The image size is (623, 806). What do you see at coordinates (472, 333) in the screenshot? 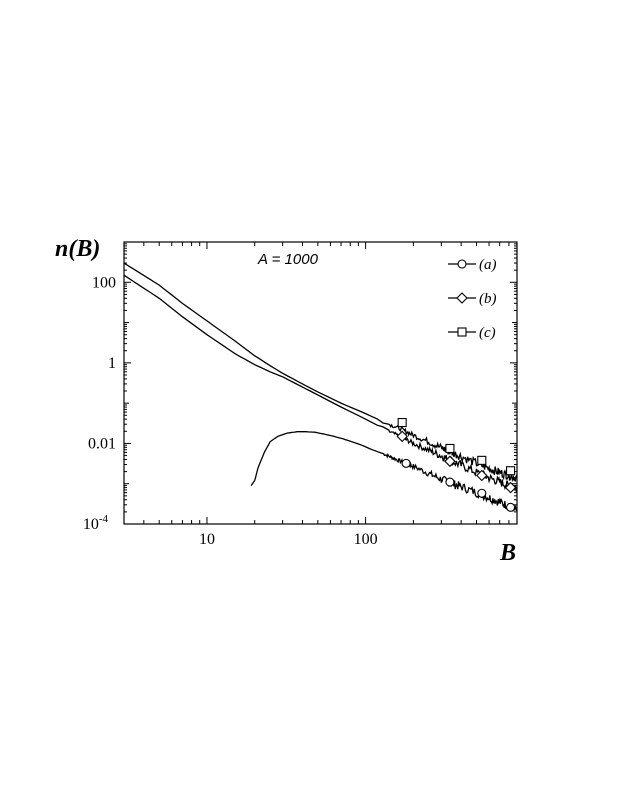
I see `legend-entry-c: (c)` at bounding box center [472, 333].